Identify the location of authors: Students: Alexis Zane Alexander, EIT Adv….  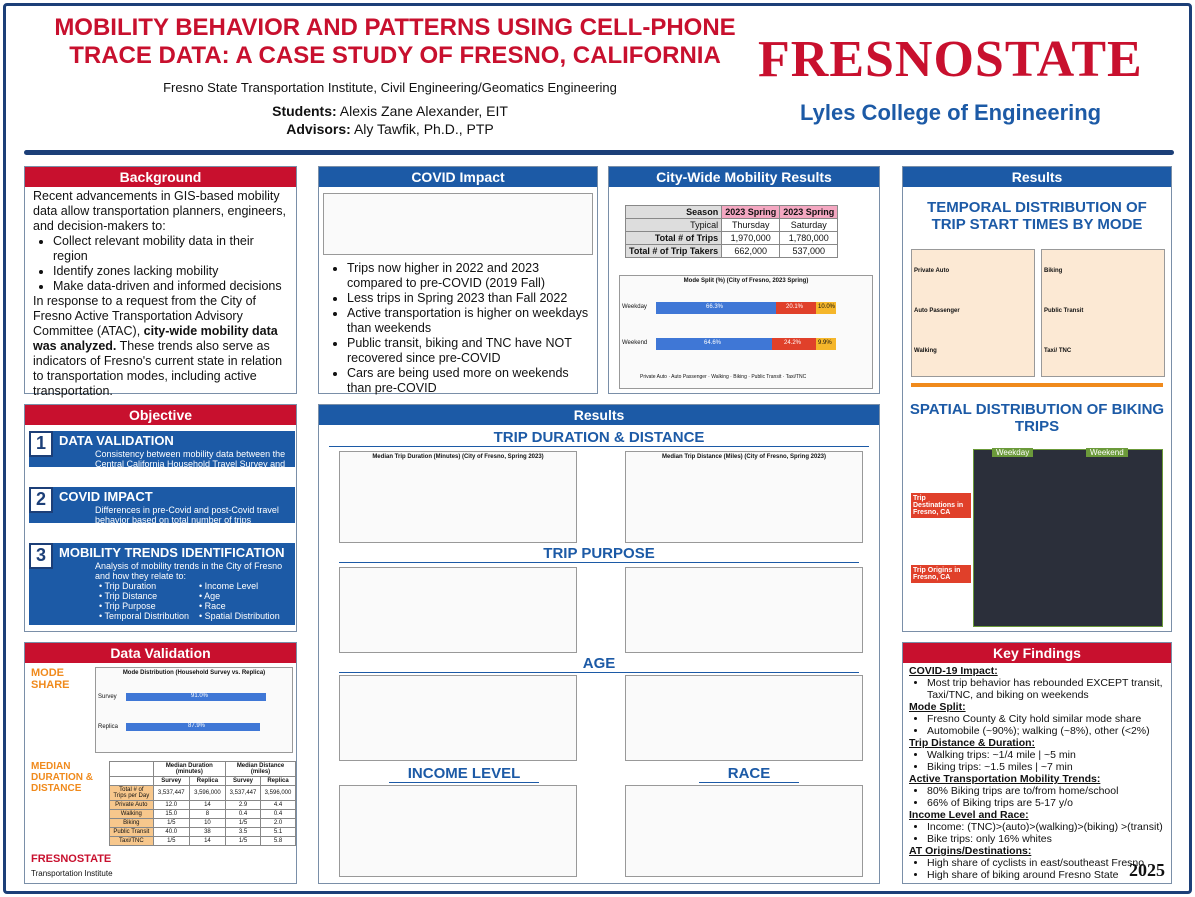
(390, 120).